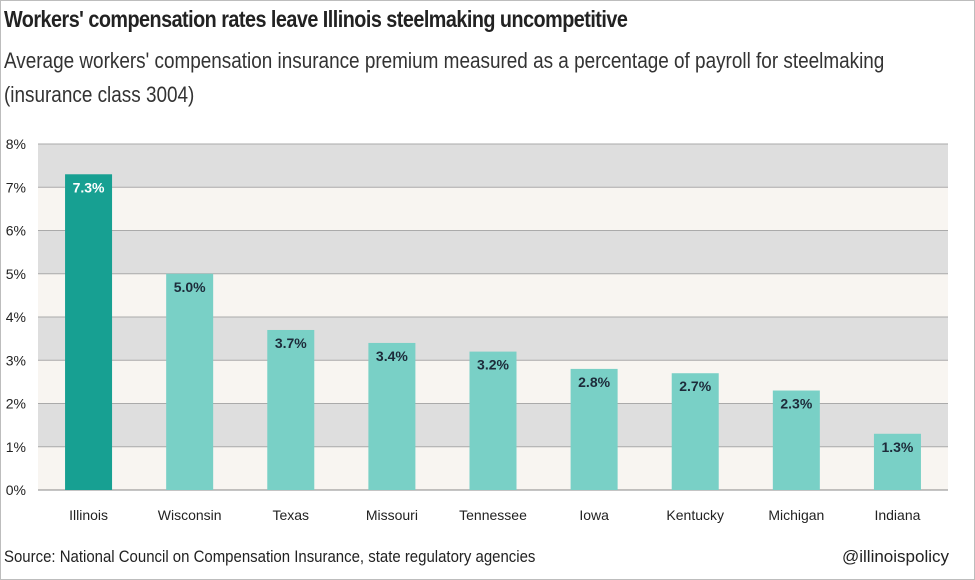 The image size is (975, 580). I want to click on x-tick-label: Iowa, so click(594, 515).